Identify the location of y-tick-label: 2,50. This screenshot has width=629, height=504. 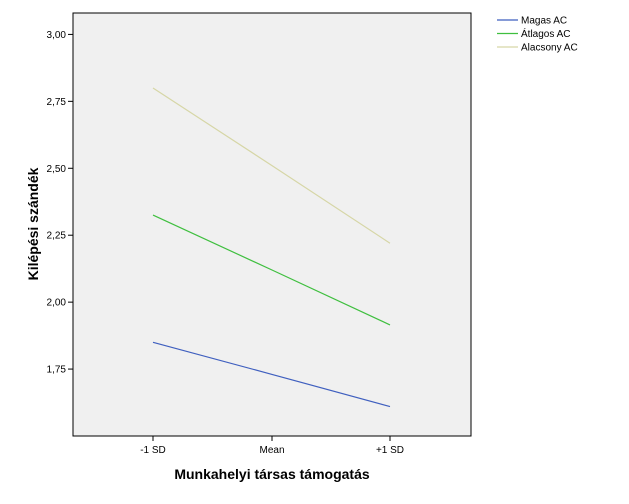
(57, 169).